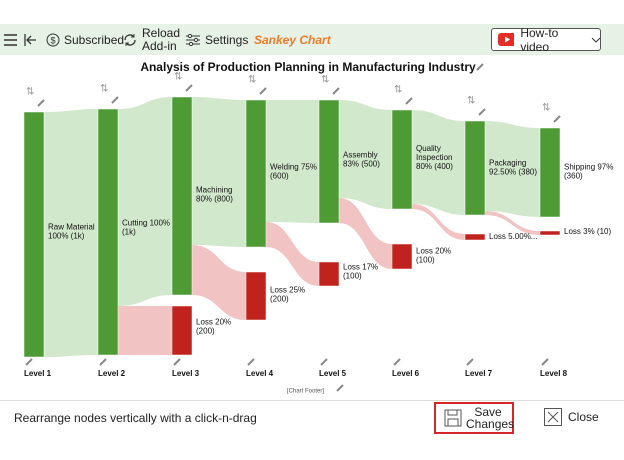  Describe the element at coordinates (38, 373) in the screenshot. I see `level-label: Level 1` at that location.